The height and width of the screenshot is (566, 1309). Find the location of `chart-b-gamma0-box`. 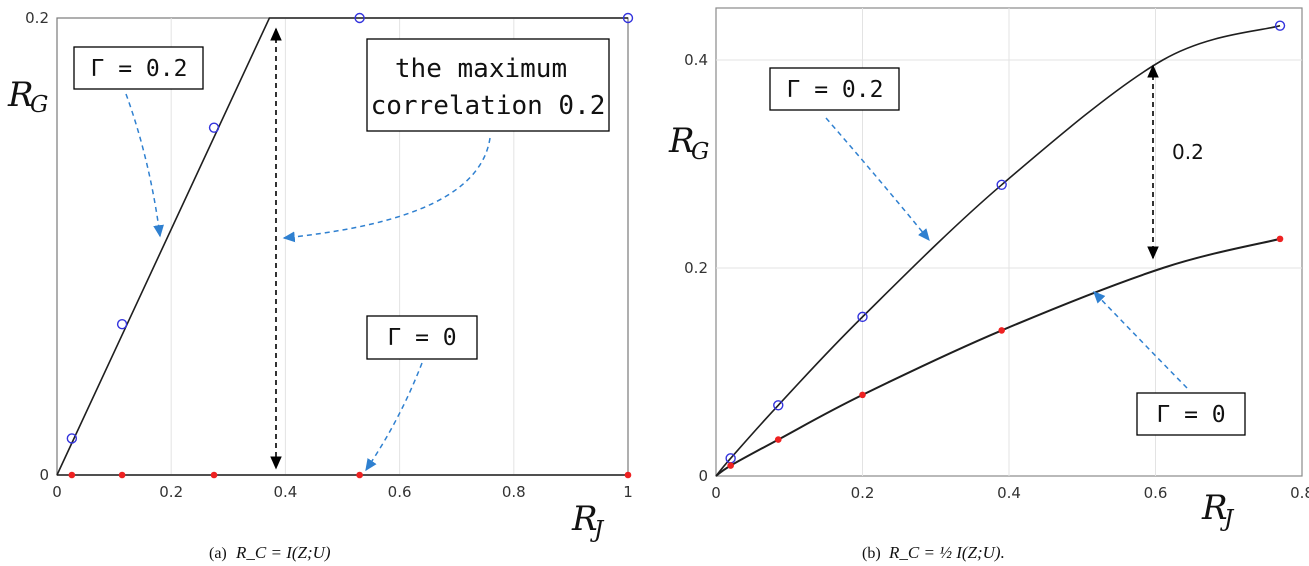

chart-b-gamma0-box is located at coordinates (1191, 414).